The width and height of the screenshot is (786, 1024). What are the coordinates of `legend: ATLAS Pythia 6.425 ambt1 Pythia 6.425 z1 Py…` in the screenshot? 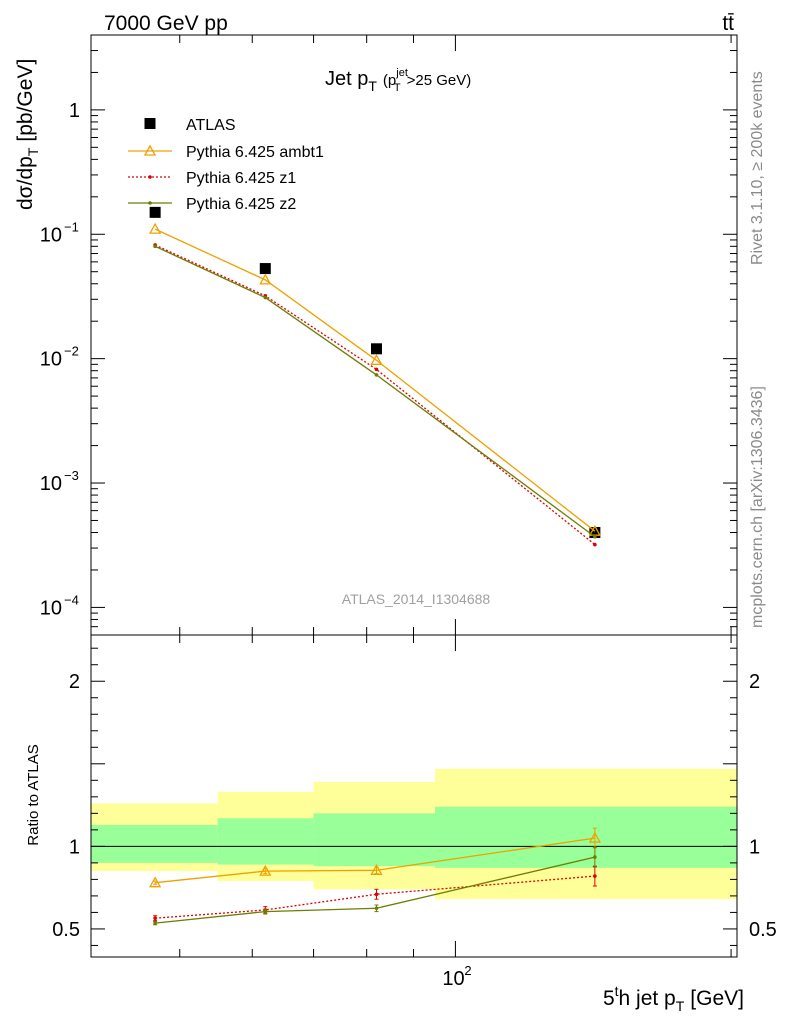 It's located at (226, 165).